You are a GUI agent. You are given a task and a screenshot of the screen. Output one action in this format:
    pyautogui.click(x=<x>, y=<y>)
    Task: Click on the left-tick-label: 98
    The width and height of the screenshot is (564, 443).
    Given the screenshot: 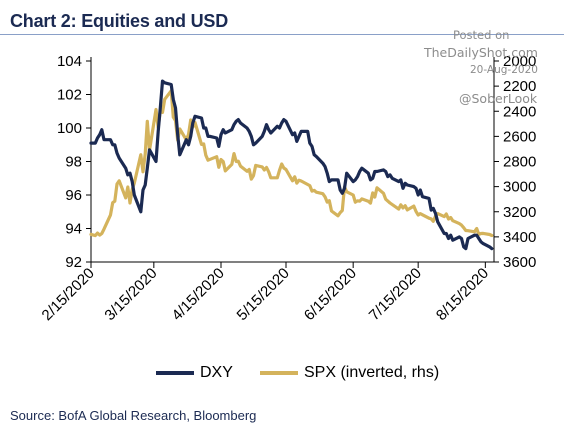 What is the action you would take?
    pyautogui.click(x=73, y=162)
    